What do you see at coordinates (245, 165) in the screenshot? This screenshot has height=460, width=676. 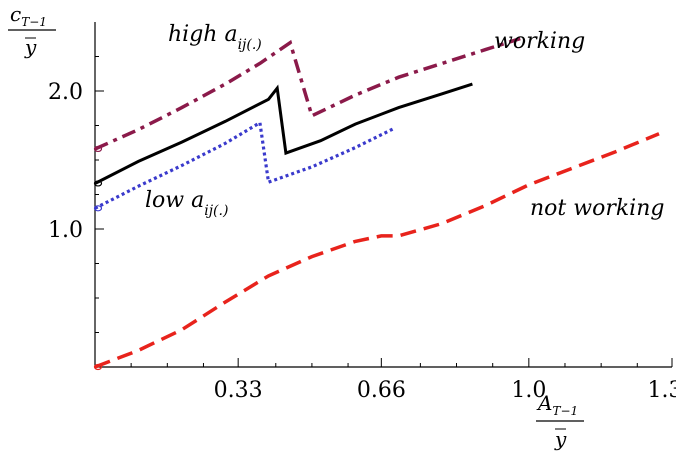 I see `series-line-low` at bounding box center [245, 165].